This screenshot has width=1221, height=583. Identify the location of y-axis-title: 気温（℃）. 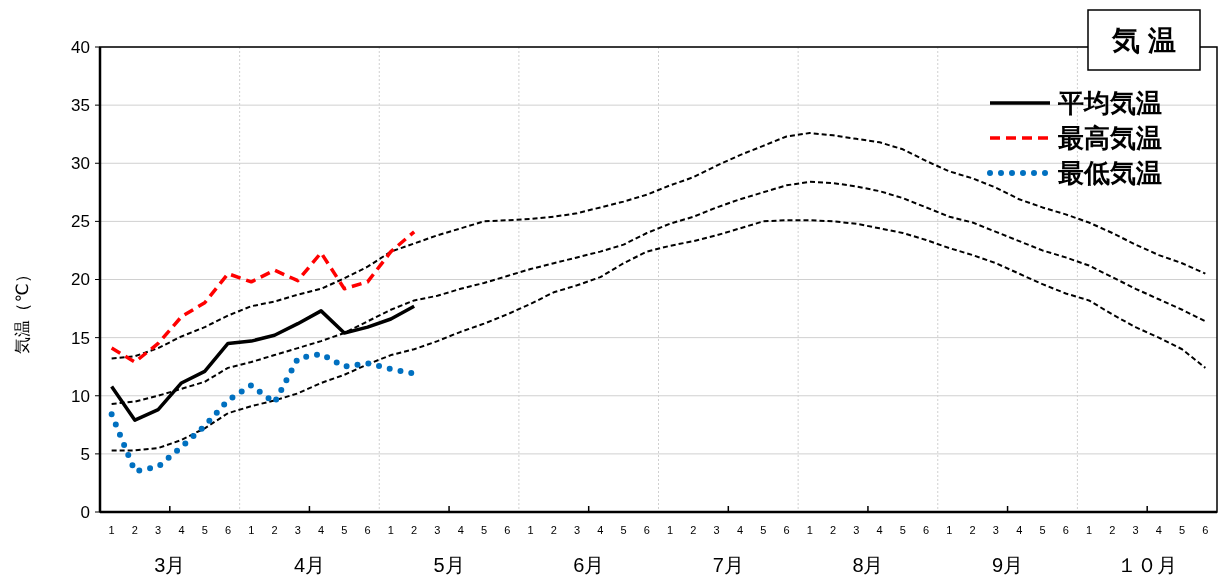
(22, 310).